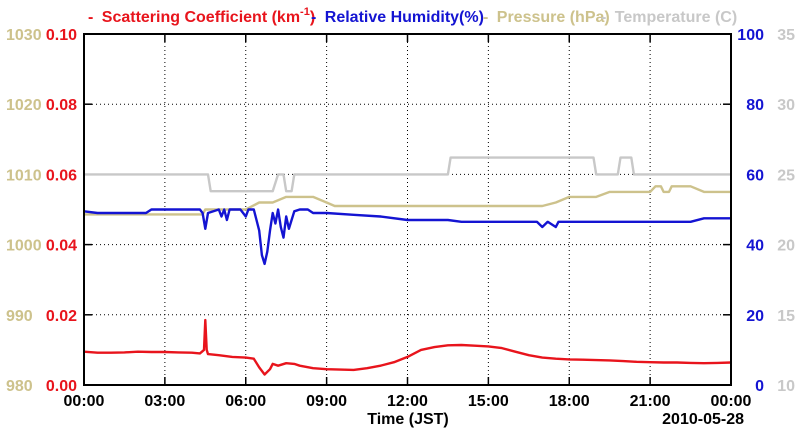  I want to click on x-tick-label: 21:00, so click(650, 401).